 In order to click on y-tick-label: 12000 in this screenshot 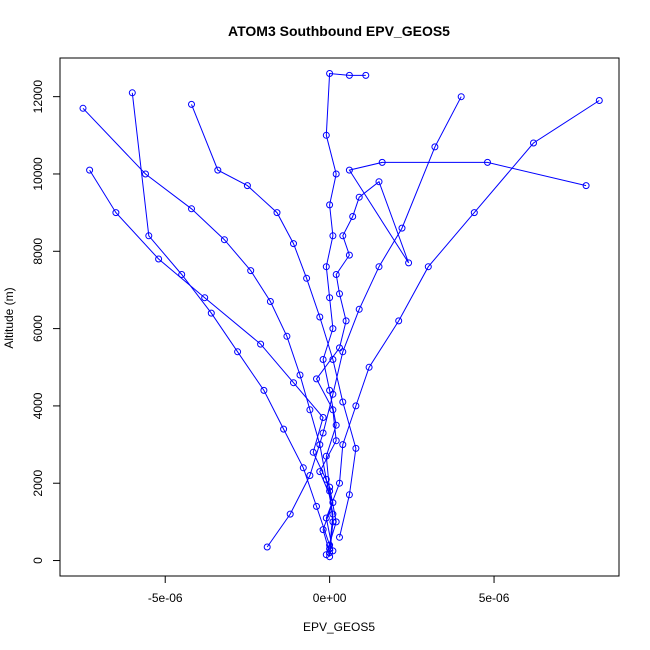, I will do `click(38, 97)`.